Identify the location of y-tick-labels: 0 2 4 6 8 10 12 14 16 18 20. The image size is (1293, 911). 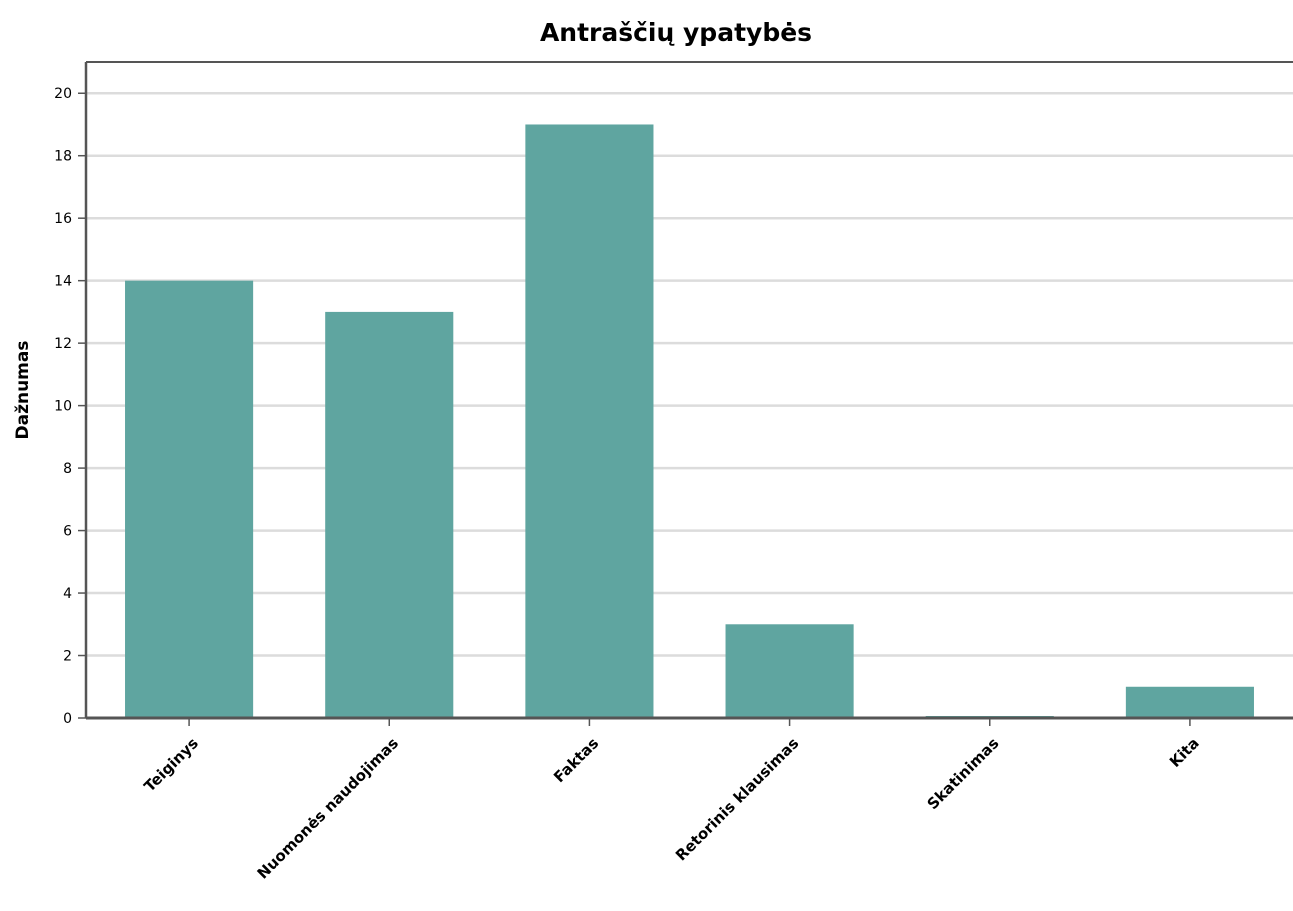
(63, 406).